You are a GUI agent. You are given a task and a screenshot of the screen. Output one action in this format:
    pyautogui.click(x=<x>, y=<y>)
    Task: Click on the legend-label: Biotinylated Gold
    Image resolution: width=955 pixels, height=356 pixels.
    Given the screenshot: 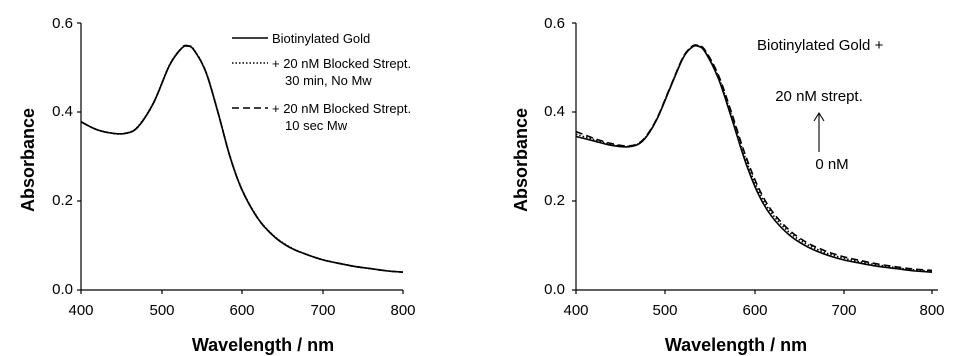 What is the action you would take?
    pyautogui.click(x=321, y=38)
    